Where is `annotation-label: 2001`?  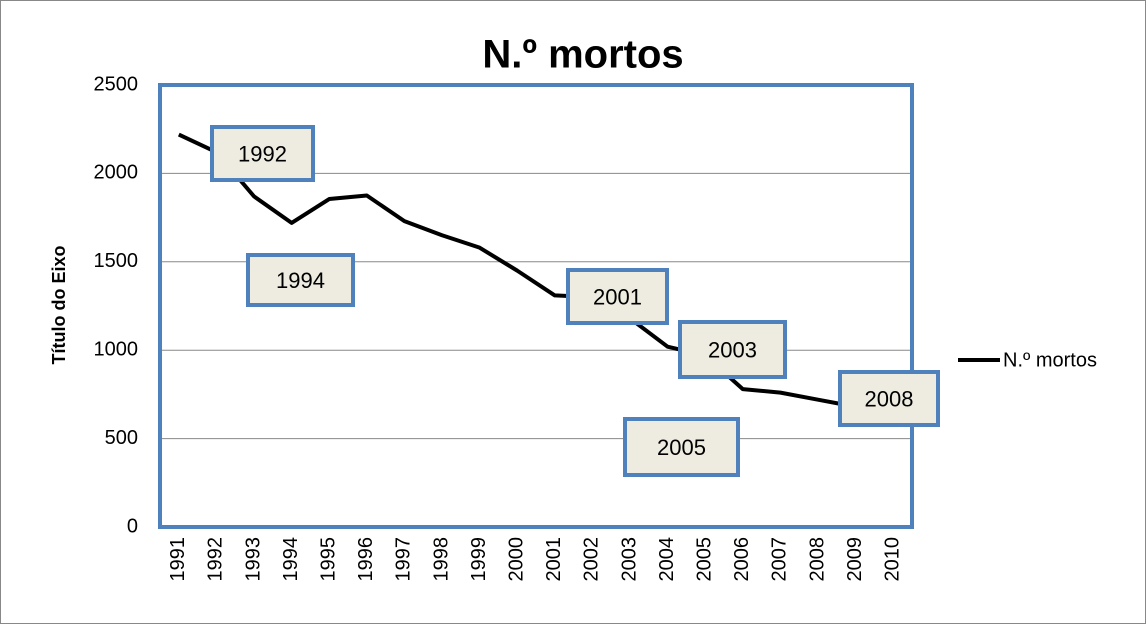 annotation-label: 2001 is located at coordinates (617, 296).